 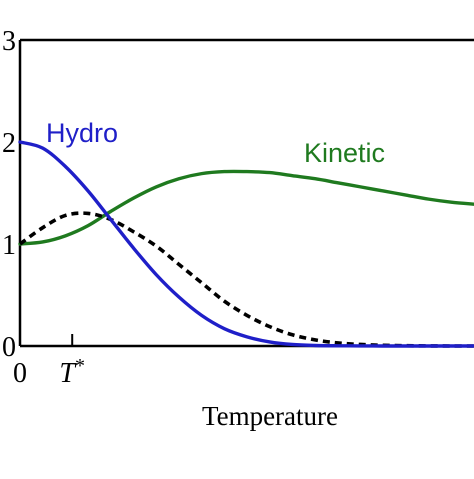 What do you see at coordinates (9, 41) in the screenshot?
I see `y-tick-label: 3` at bounding box center [9, 41].